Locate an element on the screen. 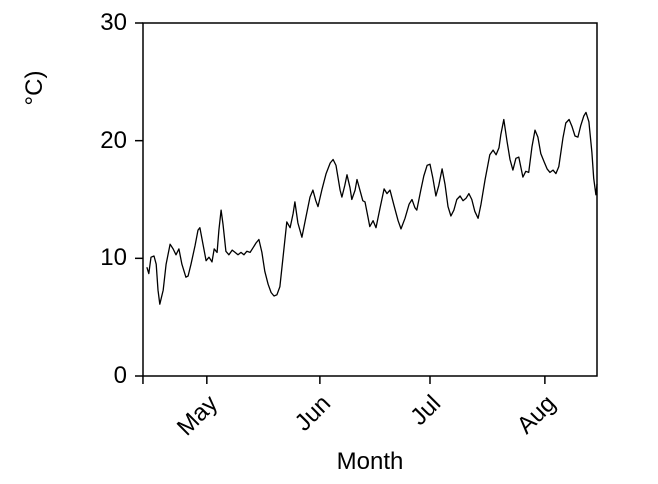  y-tick-label: 0 is located at coordinates (120, 375).